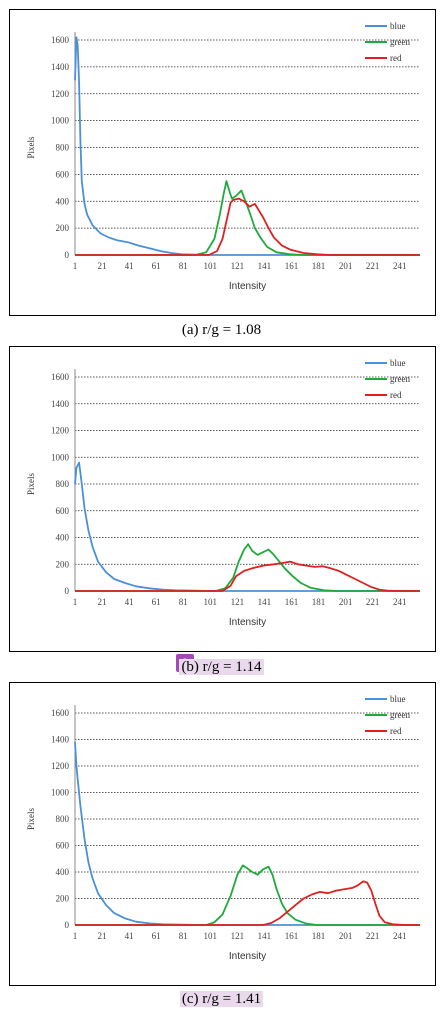 This screenshot has height=1013, width=443. Describe the element at coordinates (221, 330) in the screenshot. I see `caption-a: (a) r/g = 1.08` at that location.